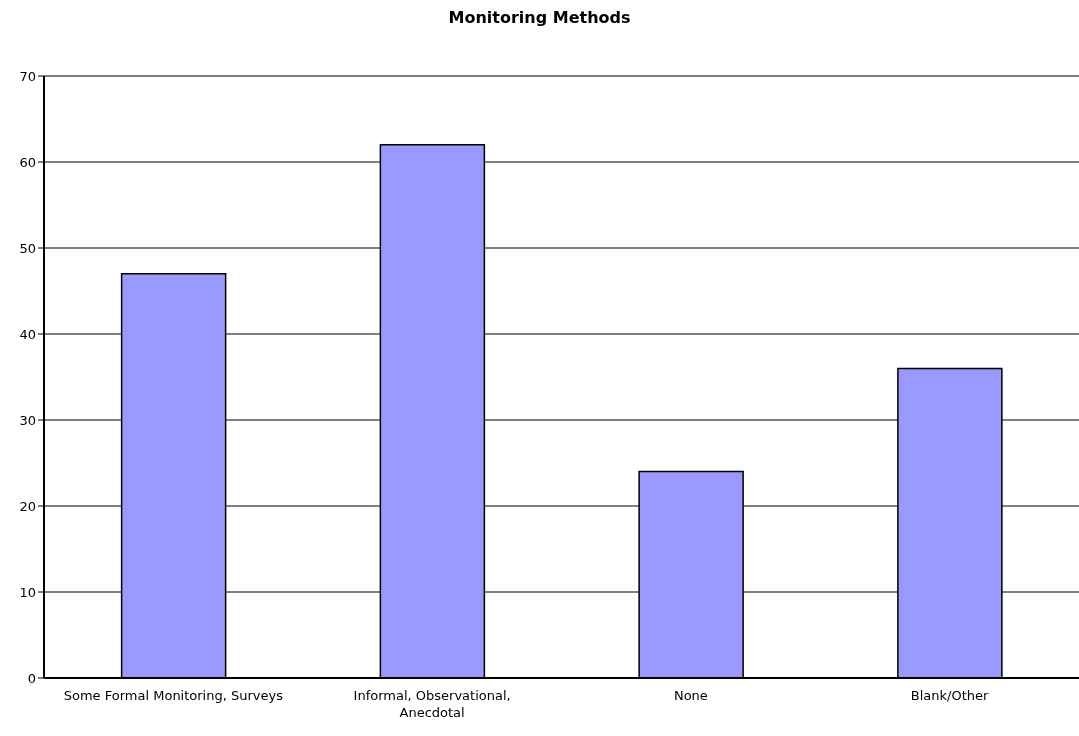  I want to click on x-tick-label: Some Formal Monitoring, Surveys, so click(173, 695).